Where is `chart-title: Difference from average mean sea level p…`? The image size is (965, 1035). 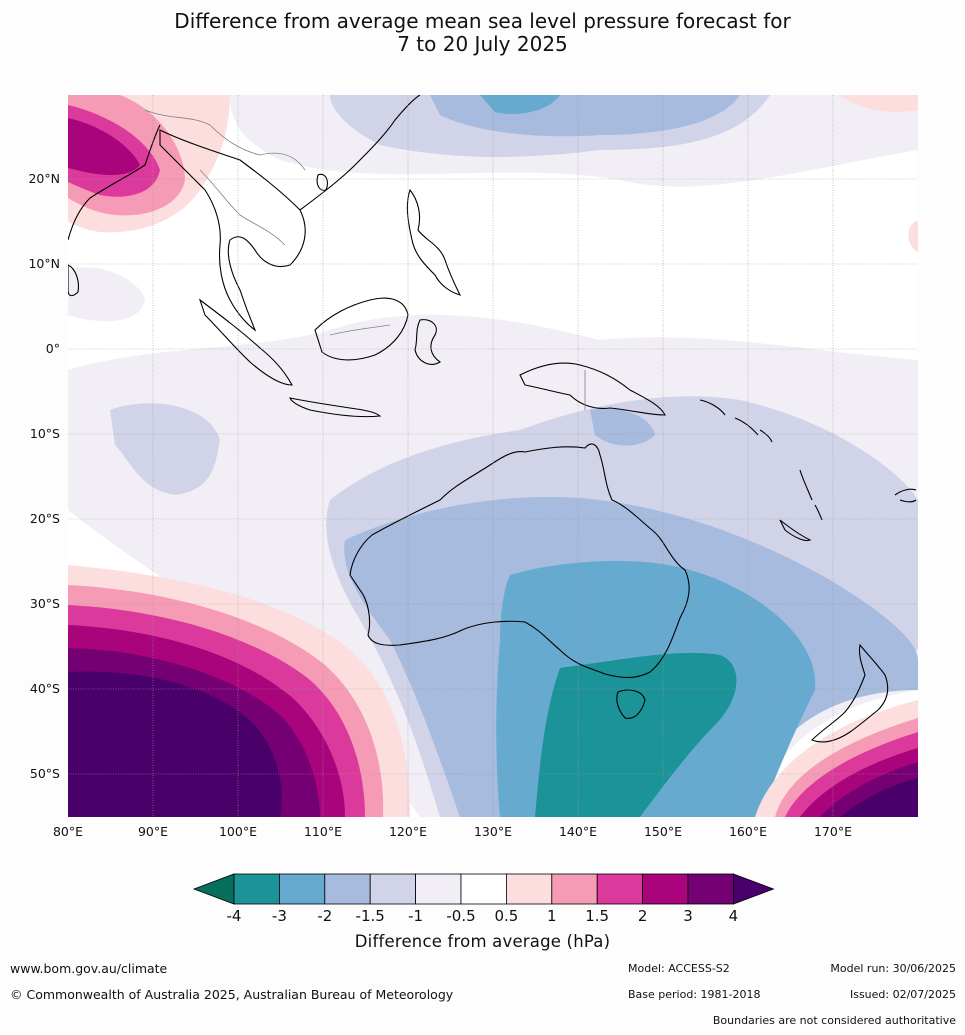 chart-title: Difference from average mean sea level p… is located at coordinates (482, 33).